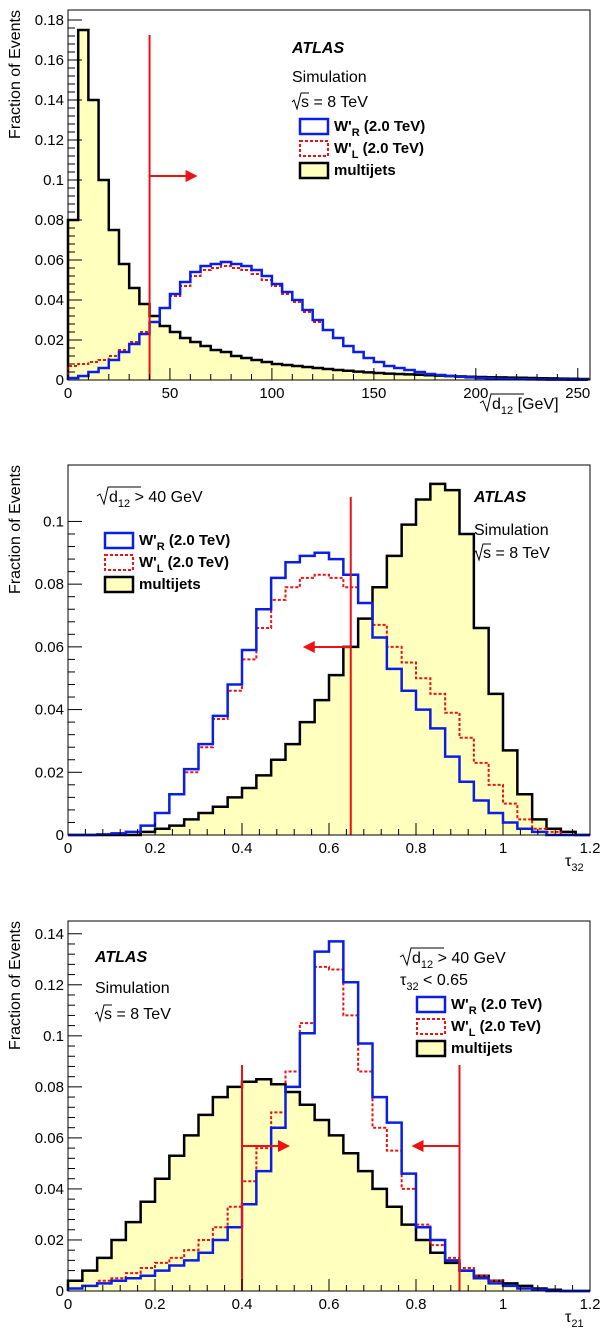 The width and height of the screenshot is (601, 1336). I want to click on x-tick-label: 1.2, so click(590, 848).